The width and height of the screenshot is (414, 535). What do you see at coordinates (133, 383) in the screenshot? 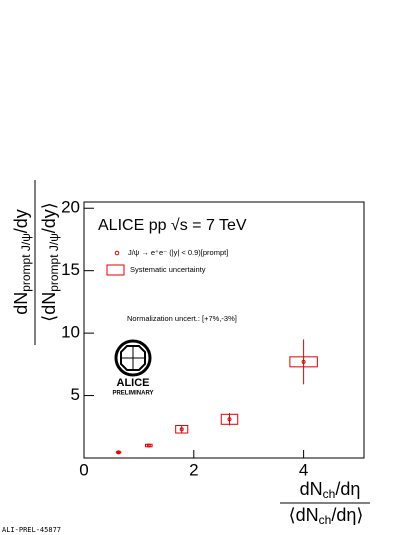
I see `logo-text: ALICE` at bounding box center [133, 383].